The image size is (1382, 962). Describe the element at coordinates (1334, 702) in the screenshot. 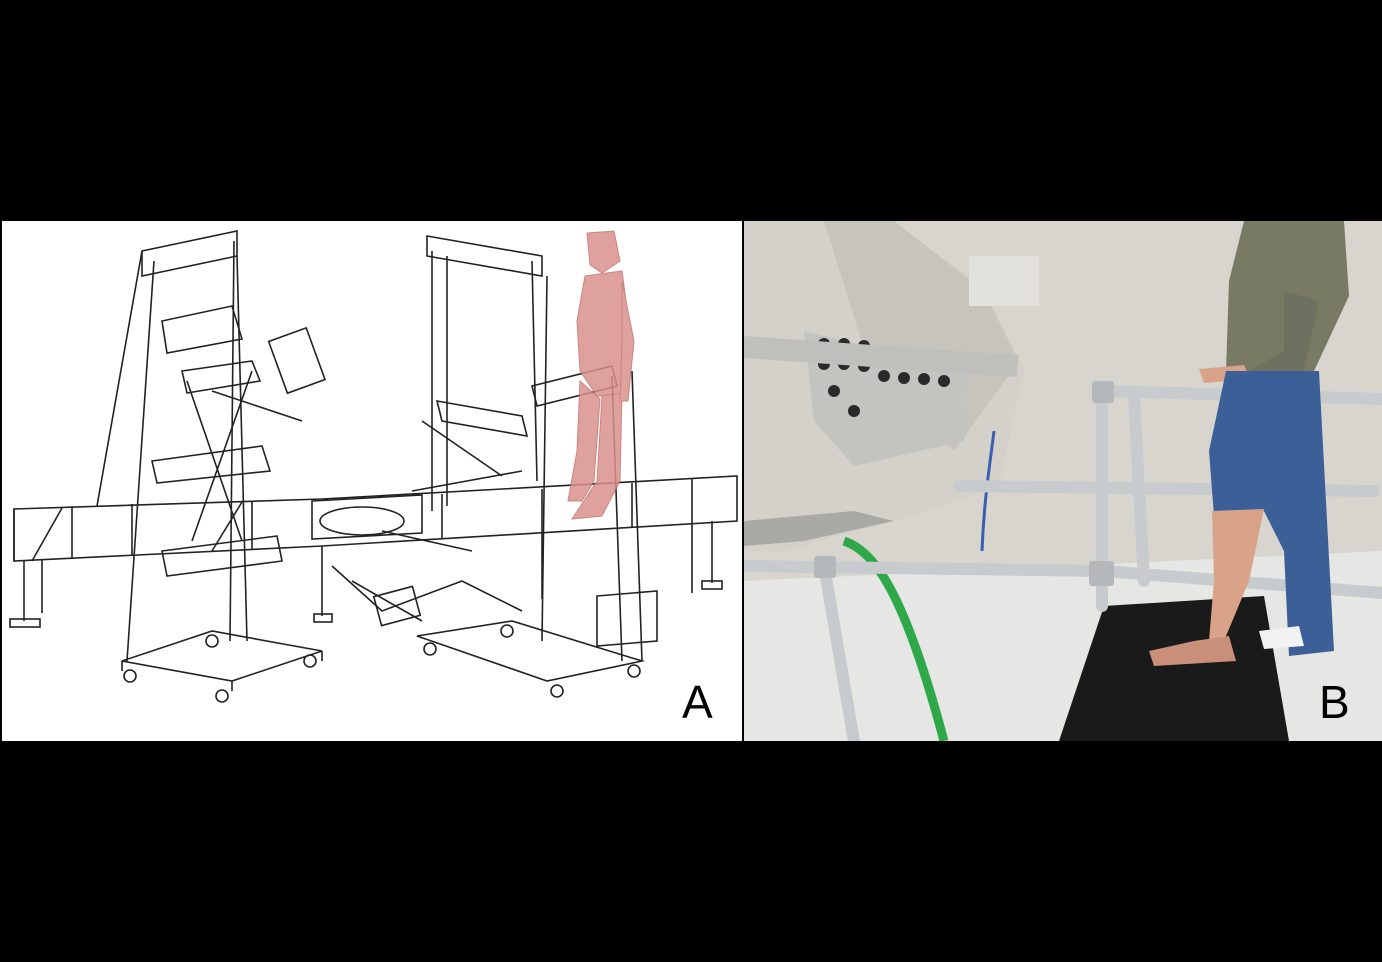

I see `panel-label-b: B` at that location.